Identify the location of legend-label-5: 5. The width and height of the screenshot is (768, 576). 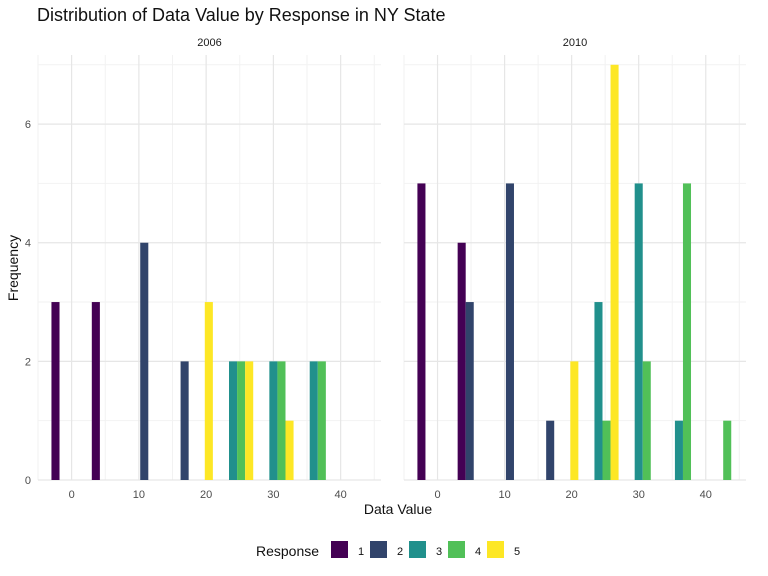
(517, 552).